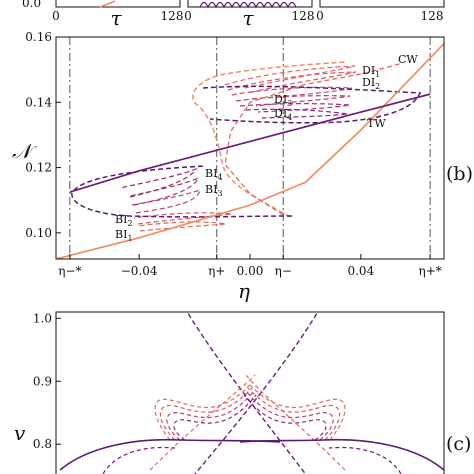 This screenshot has height=474, width=474. I want to click on outer-arc-right, so click(365, 460).